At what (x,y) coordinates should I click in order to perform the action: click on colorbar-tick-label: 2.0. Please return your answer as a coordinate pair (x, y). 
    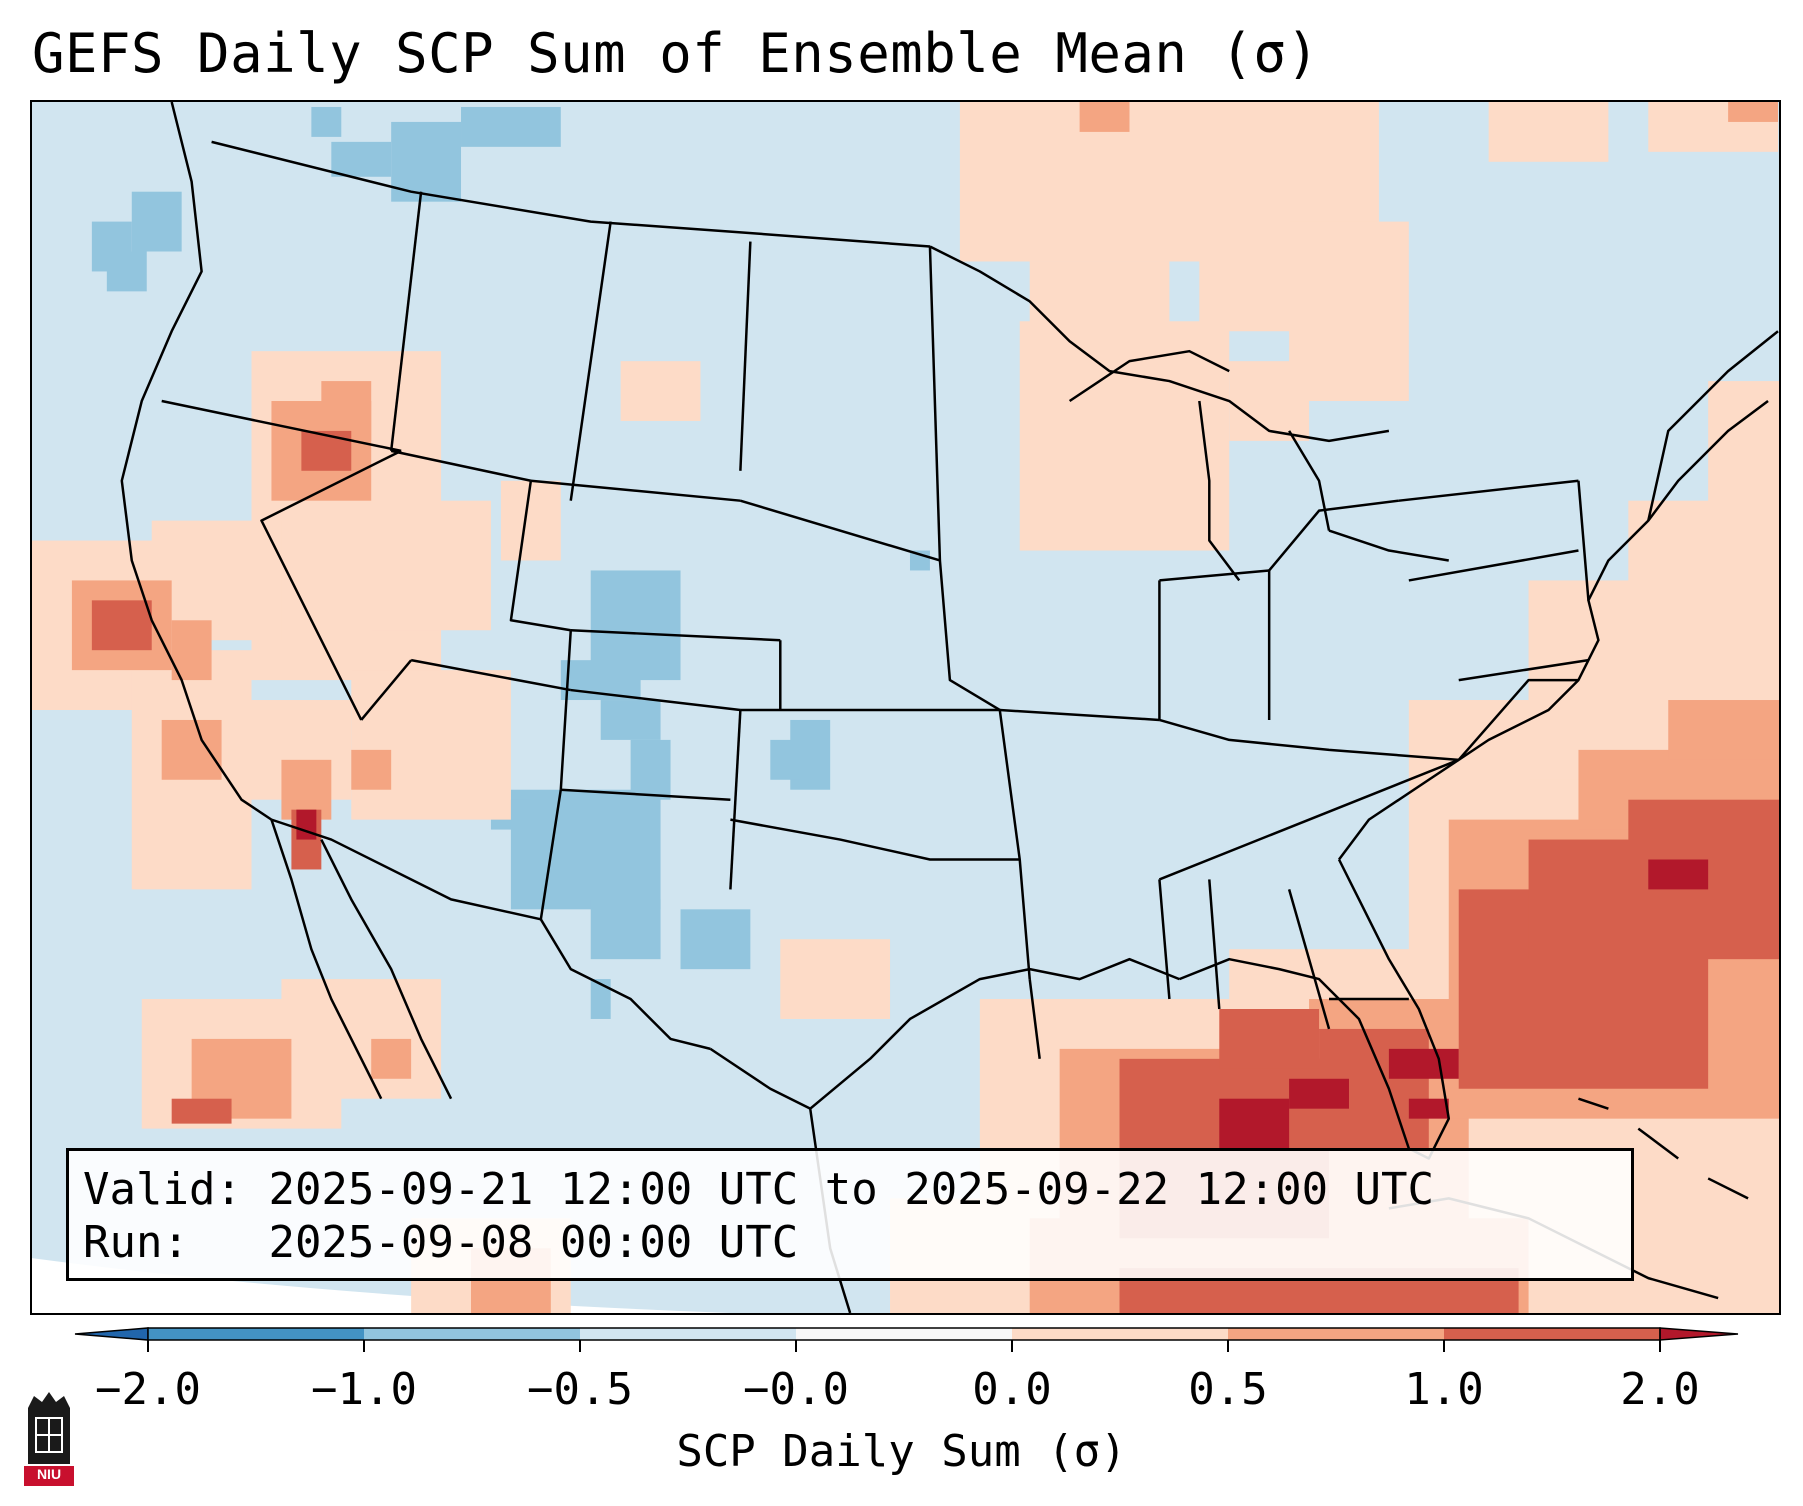
    Looking at the image, I should click on (1660, 1389).